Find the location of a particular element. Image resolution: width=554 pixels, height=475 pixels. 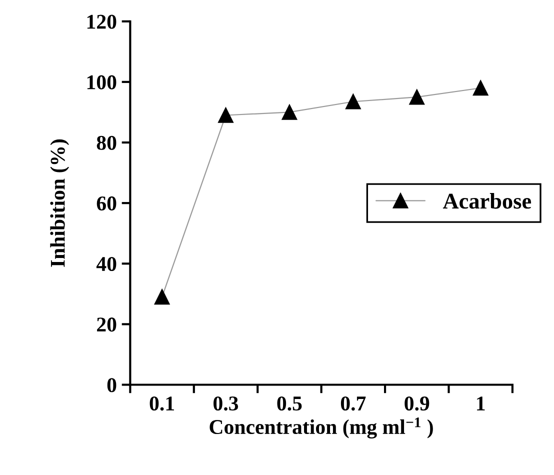

y-tick-label: 20 is located at coordinates (106, 325).